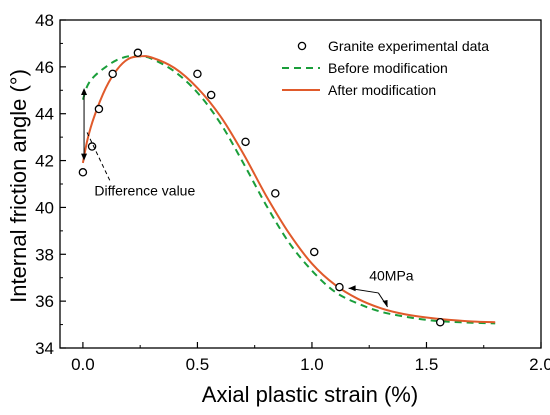 This screenshot has width=550, height=415. What do you see at coordinates (84, 91) in the screenshot?
I see `difference-arrow-head-top` at bounding box center [84, 91].